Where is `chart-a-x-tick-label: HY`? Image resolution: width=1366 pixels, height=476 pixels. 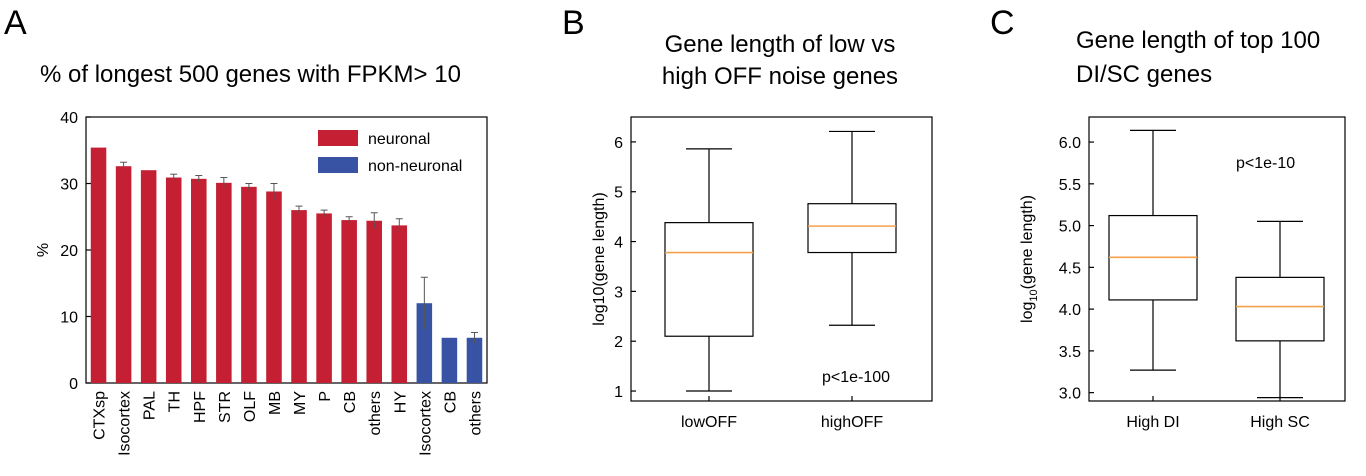 chart-a-x-tick-label: HY is located at coordinates (400, 402).